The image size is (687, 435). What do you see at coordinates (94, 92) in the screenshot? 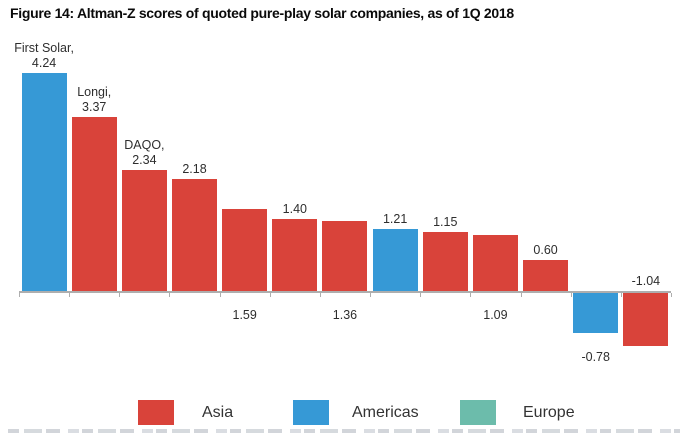
I see `bar-name-label: Longi,` at bounding box center [94, 92].